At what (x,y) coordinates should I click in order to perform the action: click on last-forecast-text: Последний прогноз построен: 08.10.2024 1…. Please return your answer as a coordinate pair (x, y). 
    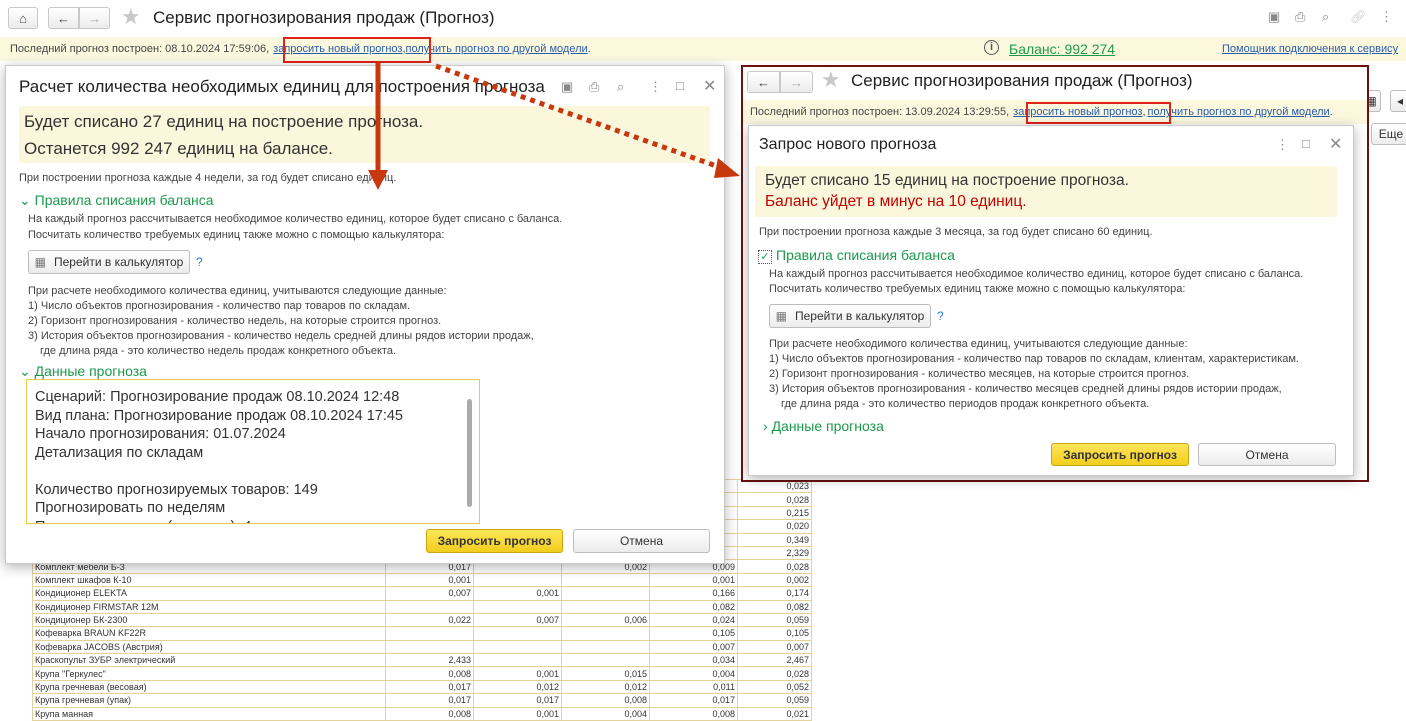
    Looking at the image, I should click on (140, 49).